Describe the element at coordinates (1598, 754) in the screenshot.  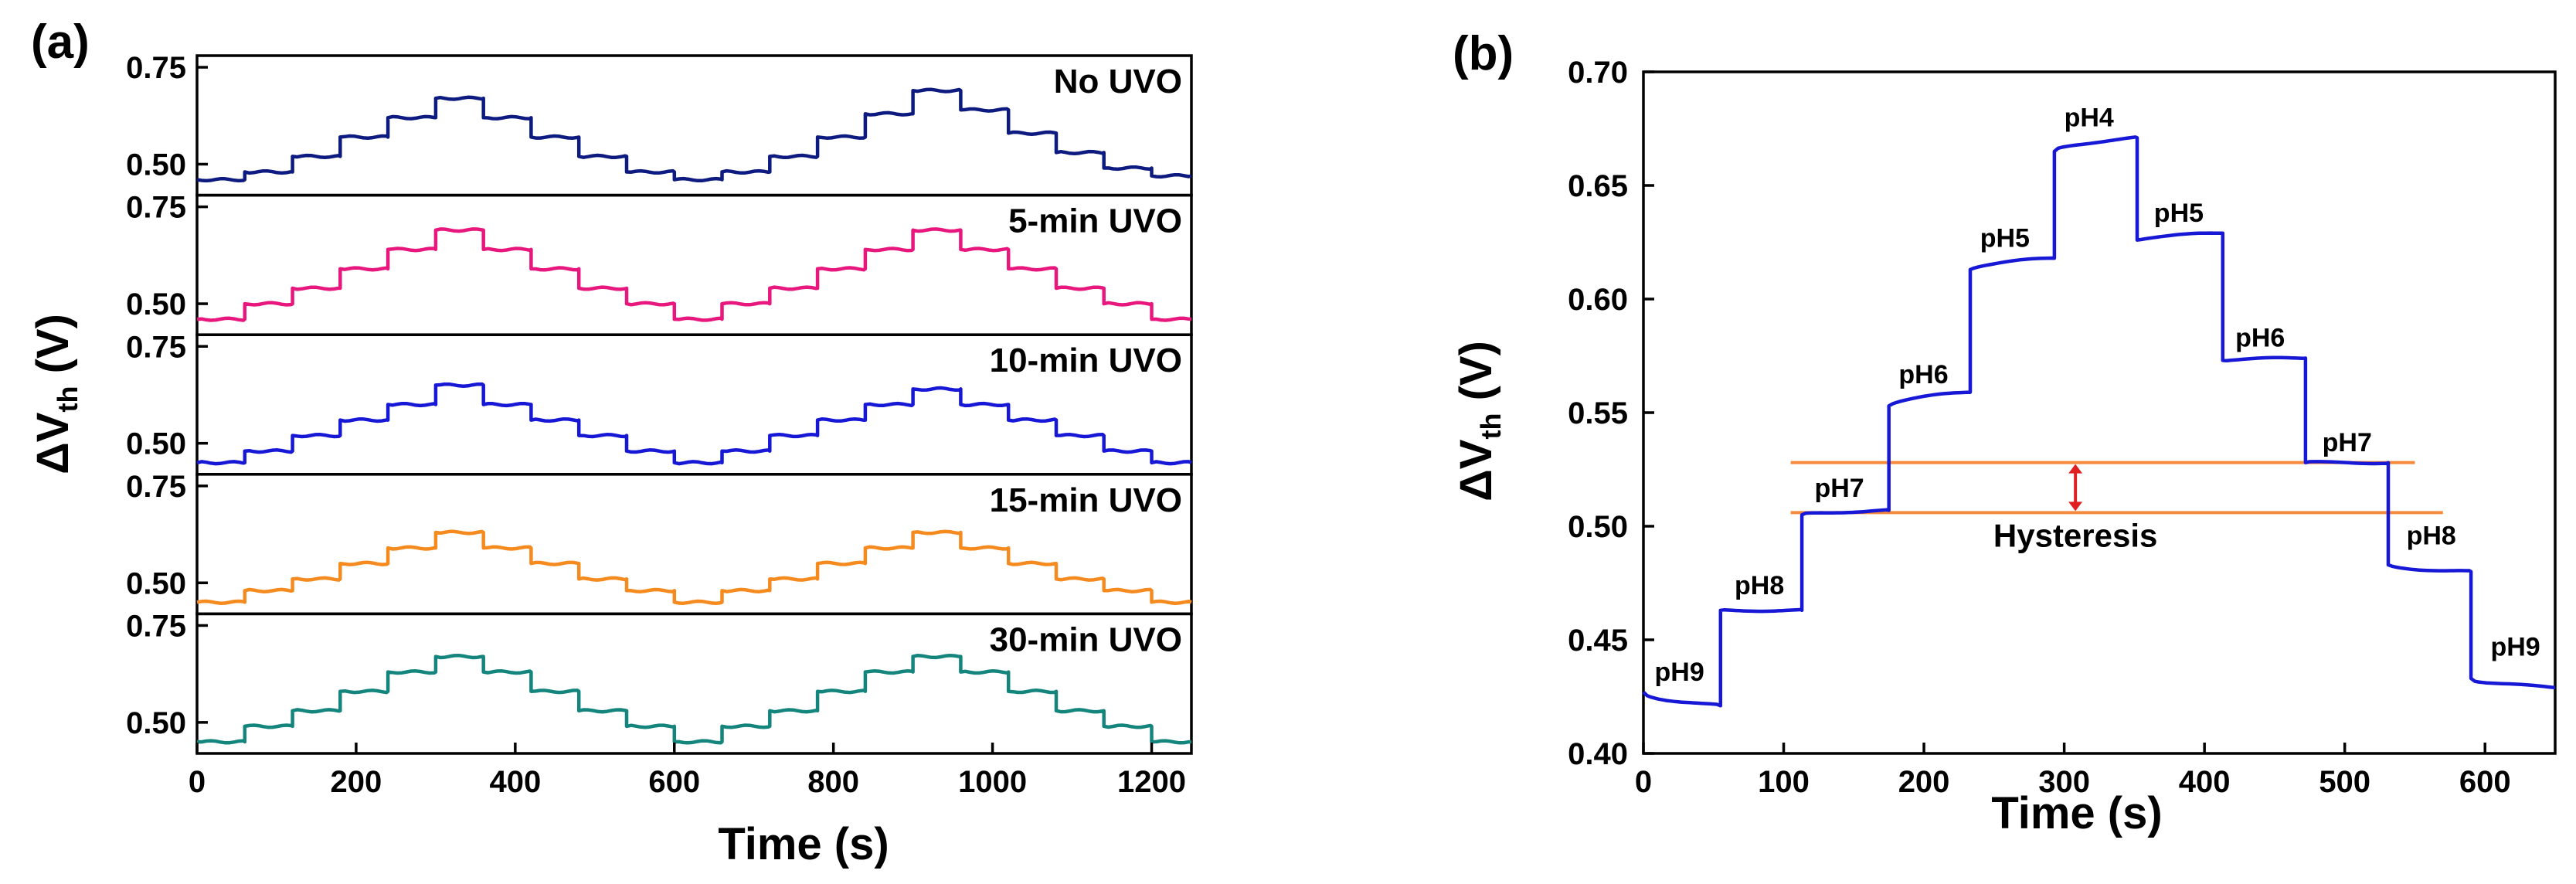
I see `y-tick-label: 0.40` at that location.